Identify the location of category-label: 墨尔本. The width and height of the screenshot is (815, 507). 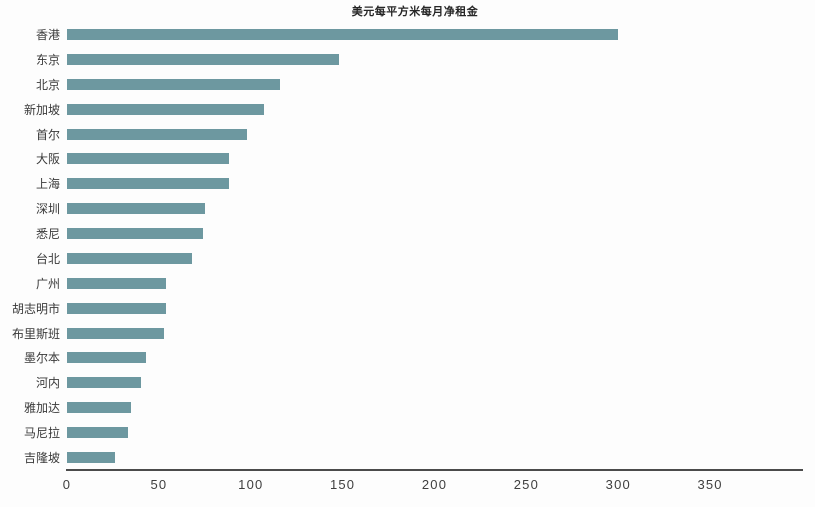
(41, 358).